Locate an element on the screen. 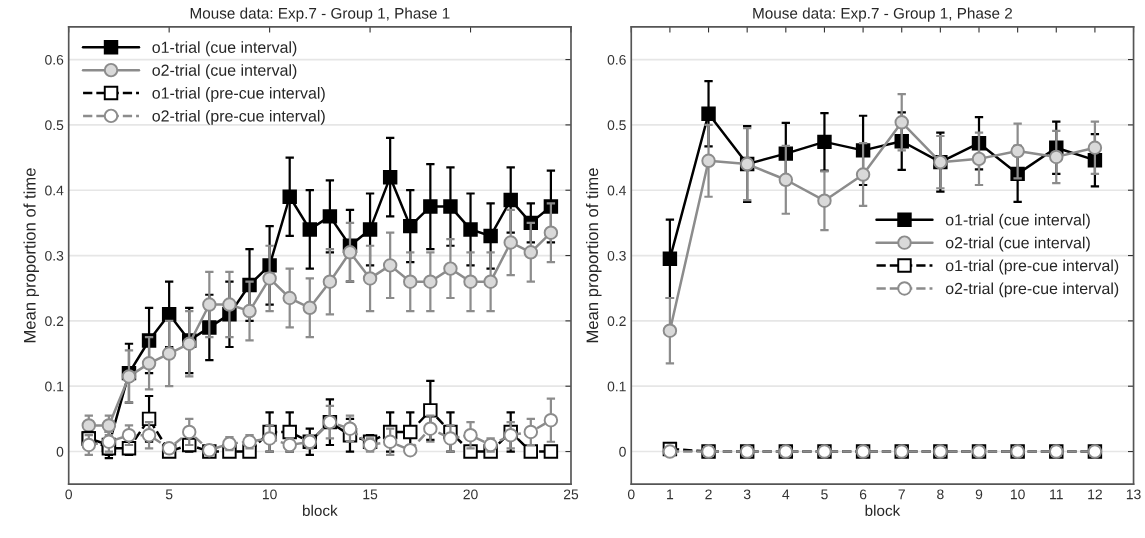 This screenshot has height=538, width=1145. x-tick-label: 8 is located at coordinates (940, 494).